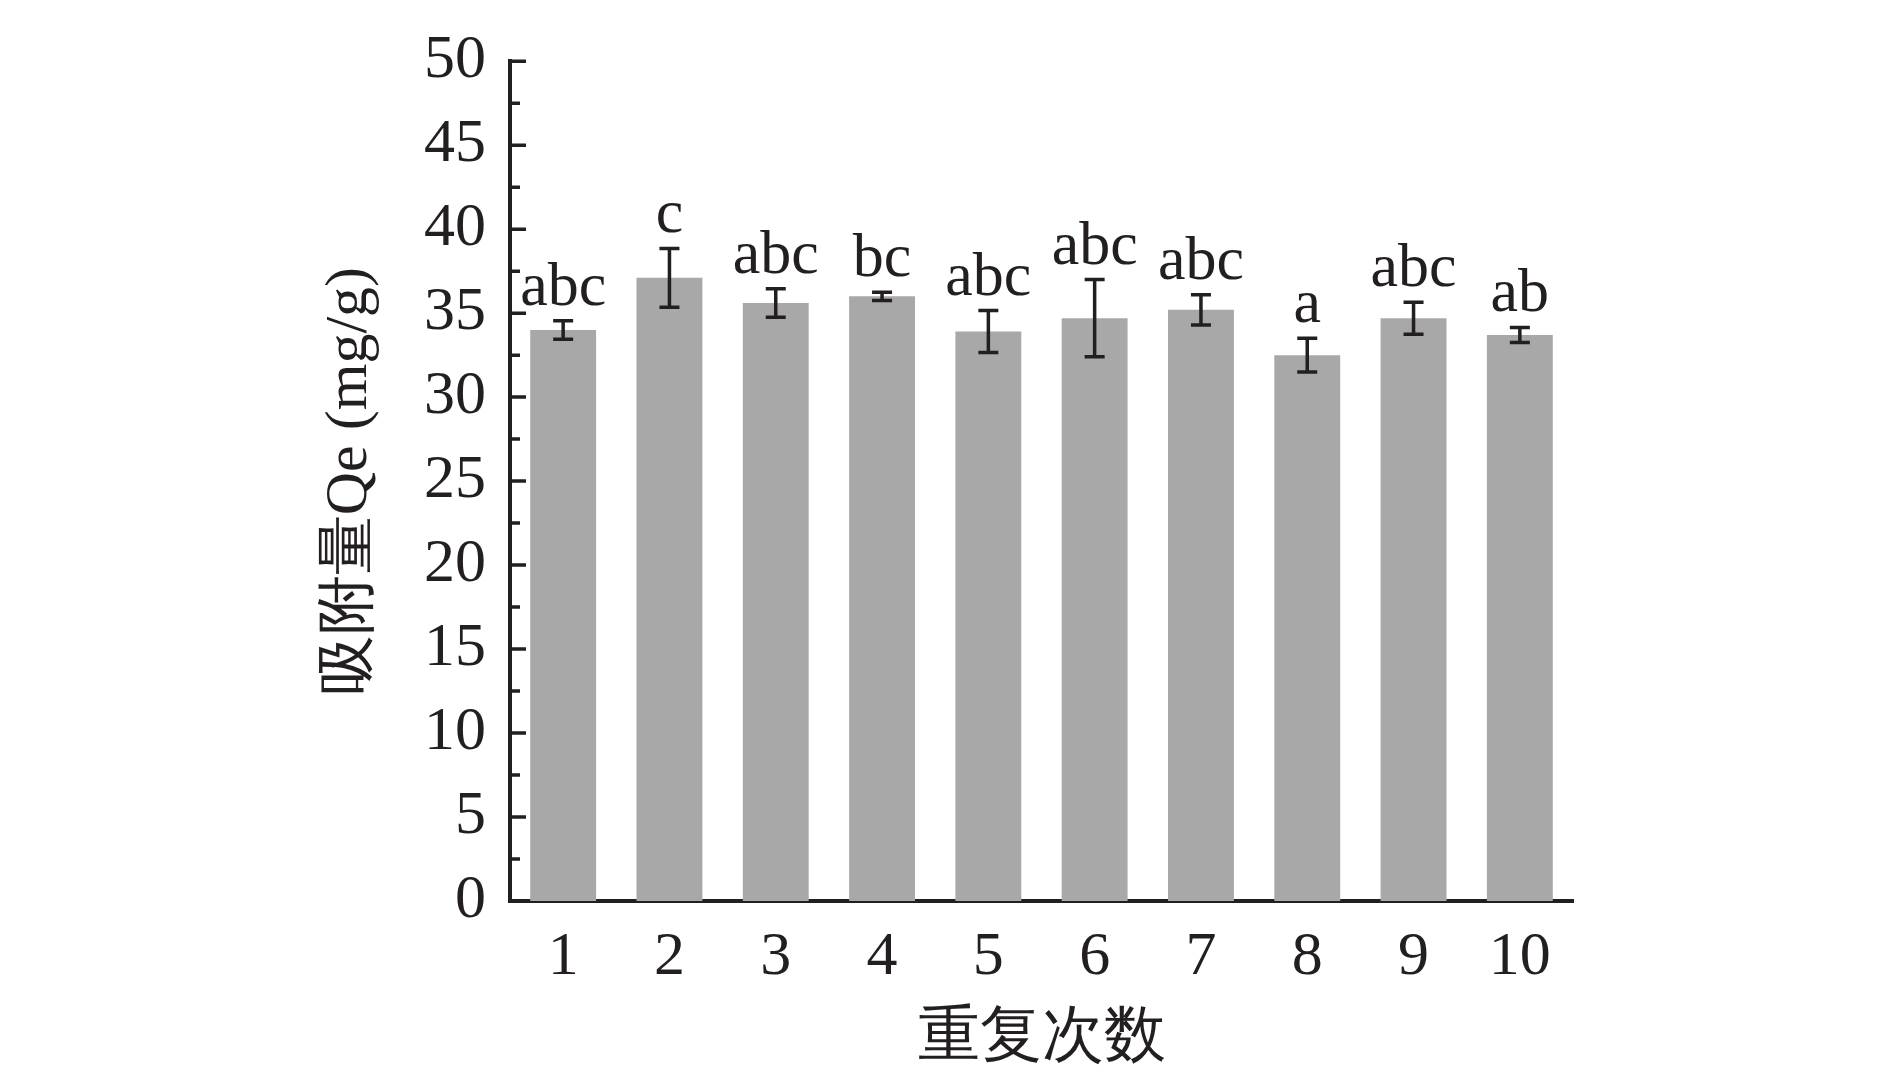 This screenshot has width=1890, height=1081. What do you see at coordinates (345, 481) in the screenshot?
I see `y-axis-title: 吸附量Qe (mg/g)` at bounding box center [345, 481].